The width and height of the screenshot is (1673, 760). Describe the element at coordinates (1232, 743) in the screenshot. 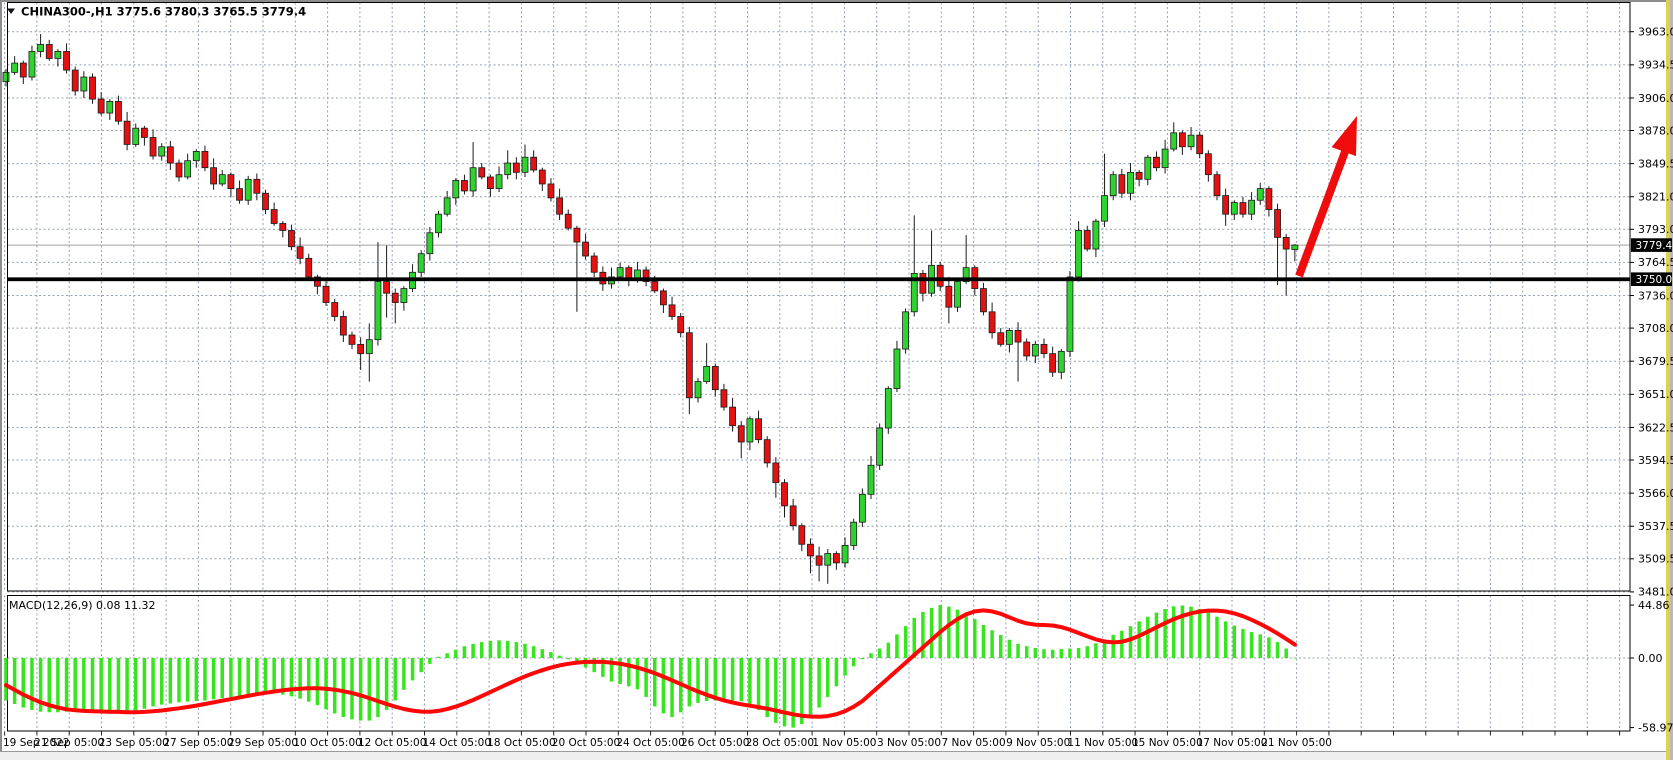

I see `svg-text: 17 Nov 05:00` at that location.